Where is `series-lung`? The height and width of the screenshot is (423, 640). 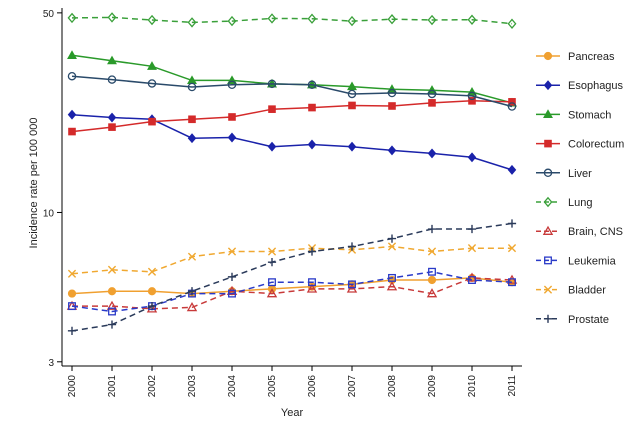 series-lung is located at coordinates (292, 20).